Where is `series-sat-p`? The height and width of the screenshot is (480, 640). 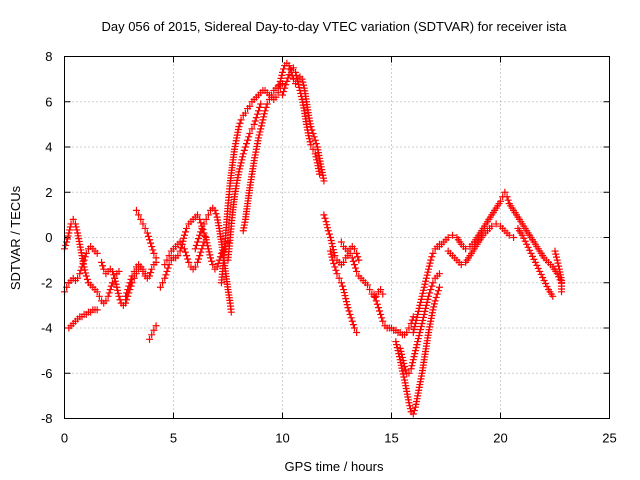
series-sat-p is located at coordinates (353, 255).